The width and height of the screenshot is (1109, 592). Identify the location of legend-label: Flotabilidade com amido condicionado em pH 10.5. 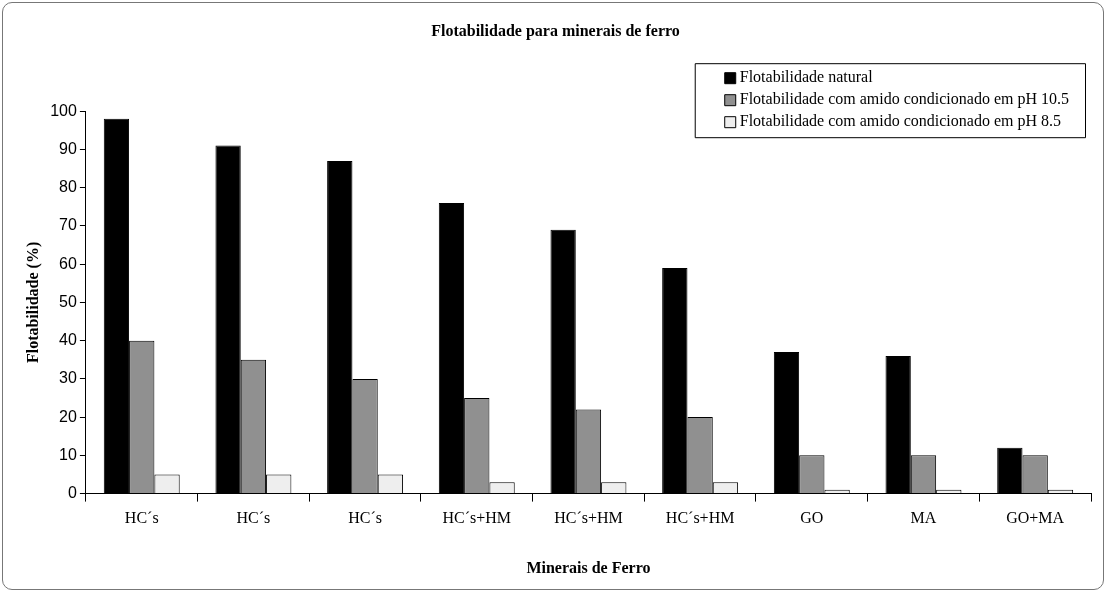
(904, 99).